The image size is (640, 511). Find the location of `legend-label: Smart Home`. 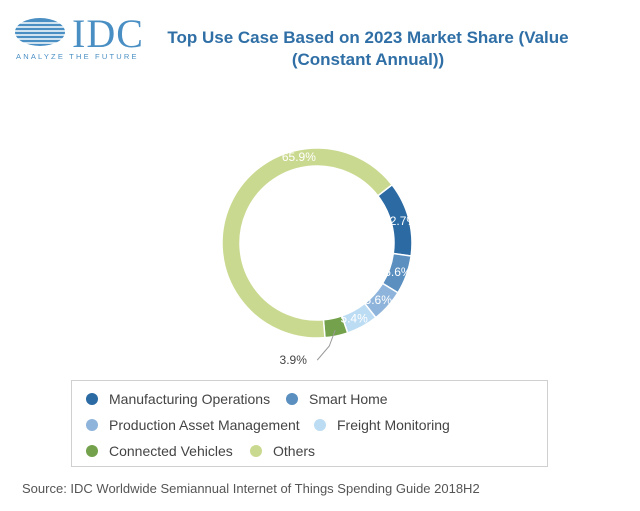

legend-label: Smart Home is located at coordinates (348, 399).